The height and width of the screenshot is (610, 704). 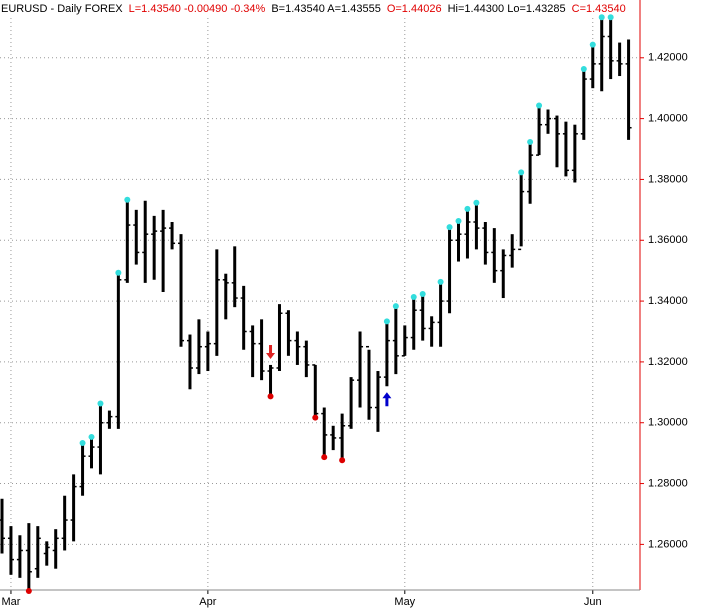 I want to click on y-tick-label: 1.40000, so click(x=668, y=119).